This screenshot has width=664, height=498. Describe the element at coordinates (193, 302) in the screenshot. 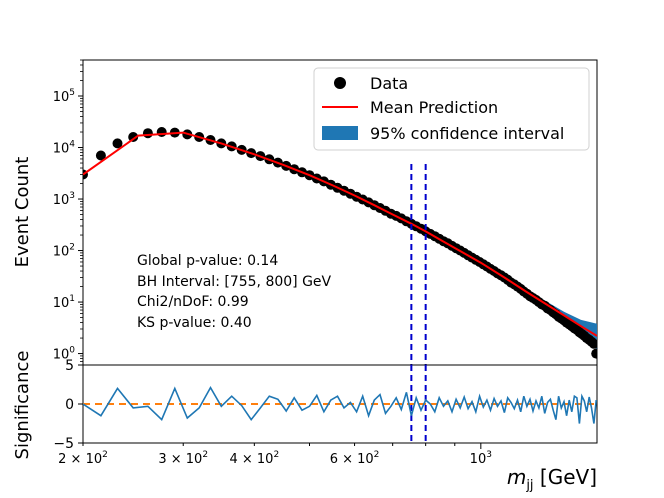

I see `annotation-chi2: Chi2/nDoF: 0.99` at that location.